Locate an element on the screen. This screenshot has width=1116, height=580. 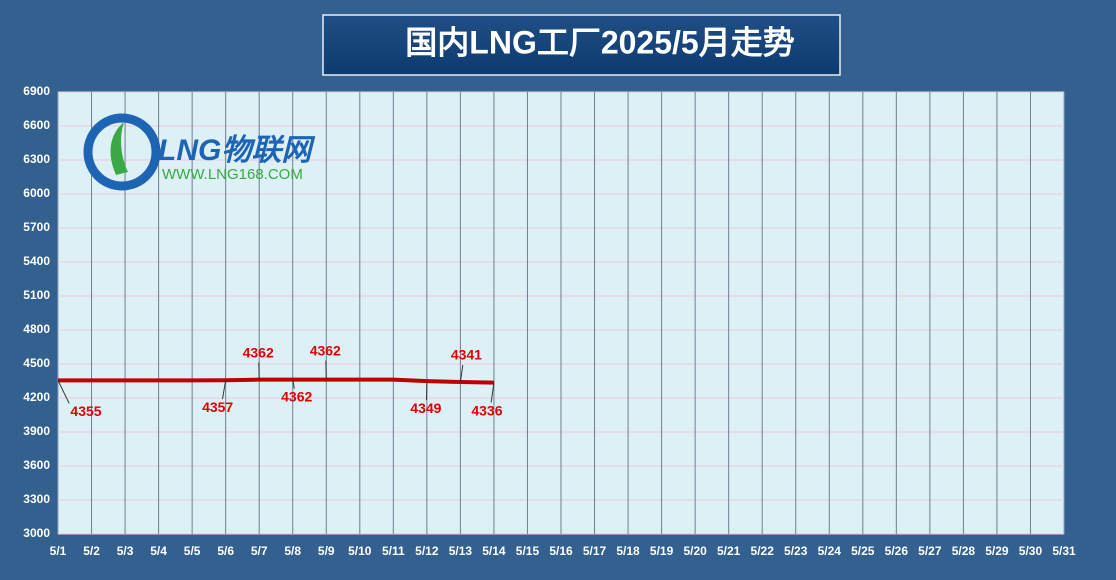
y-tick-label: 6600 is located at coordinates (36, 125).